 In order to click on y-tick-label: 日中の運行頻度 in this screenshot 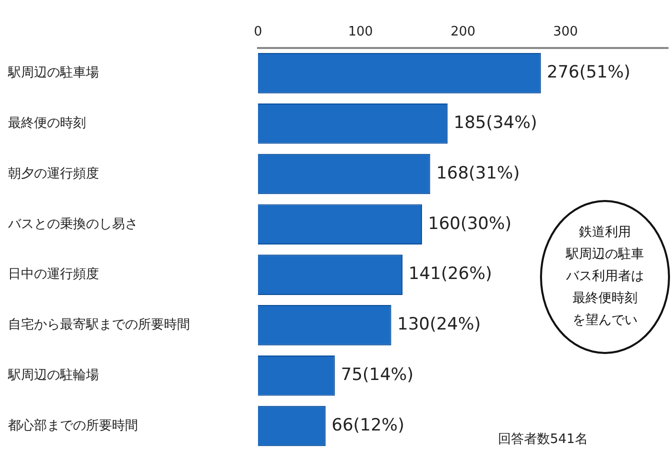, I will do `click(53, 274)`.